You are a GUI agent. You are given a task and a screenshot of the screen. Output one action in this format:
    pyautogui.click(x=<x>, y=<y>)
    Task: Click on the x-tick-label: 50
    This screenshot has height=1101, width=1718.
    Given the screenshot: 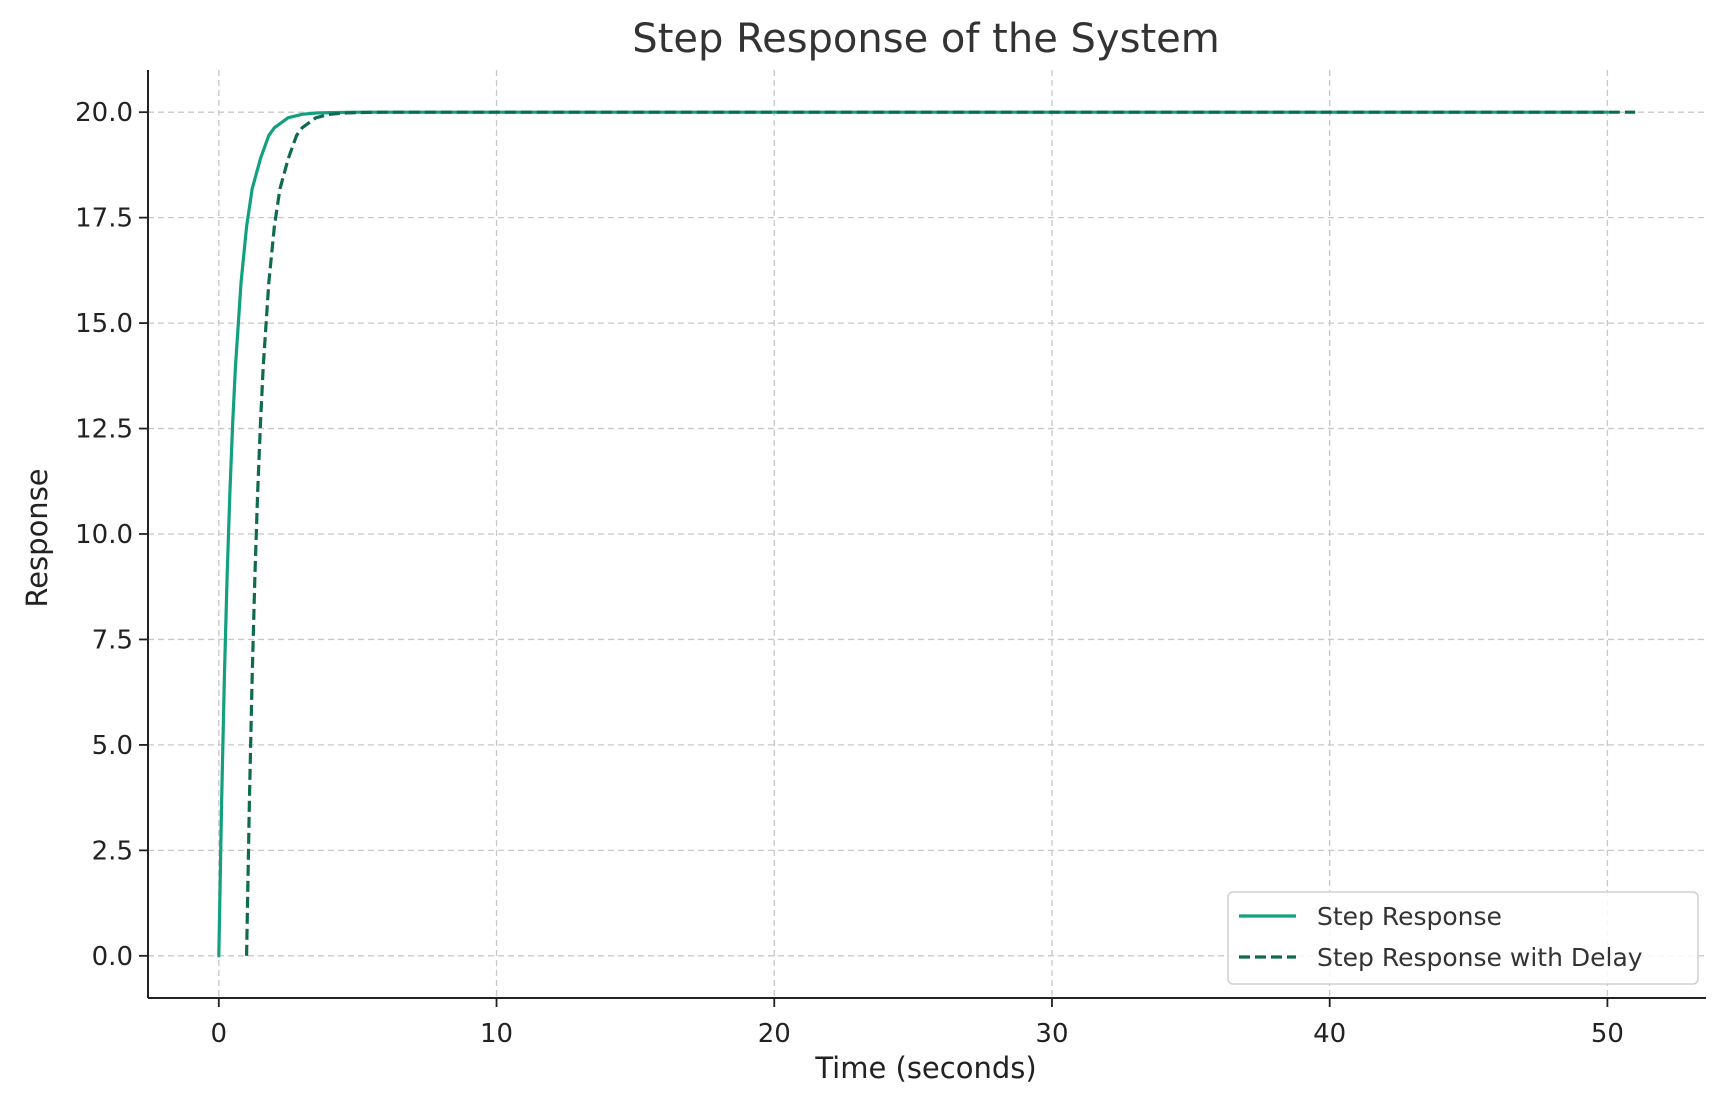 What is the action you would take?
    pyautogui.click(x=1607, y=1034)
    